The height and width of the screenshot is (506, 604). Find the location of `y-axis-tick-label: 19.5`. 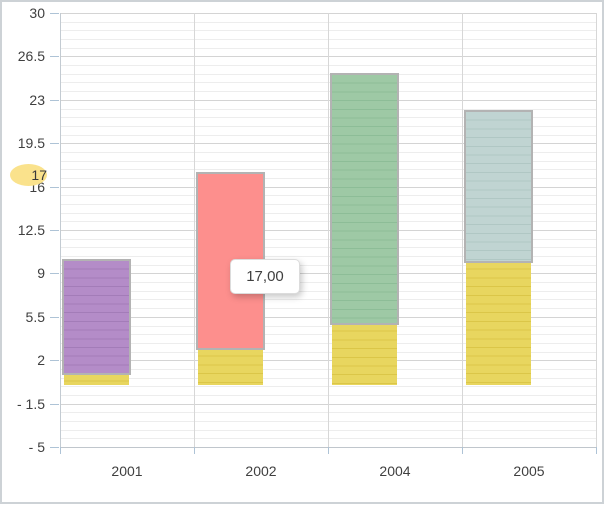

y-axis-tick-label: 19.5 is located at coordinates (31, 143).